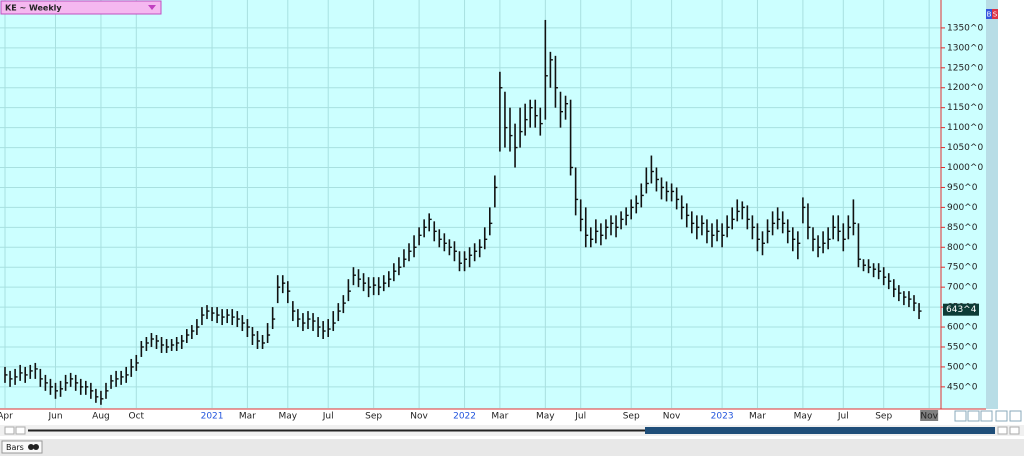 The width and height of the screenshot is (1024, 460). I want to click on y-tick-label: 800^0, so click(962, 248).